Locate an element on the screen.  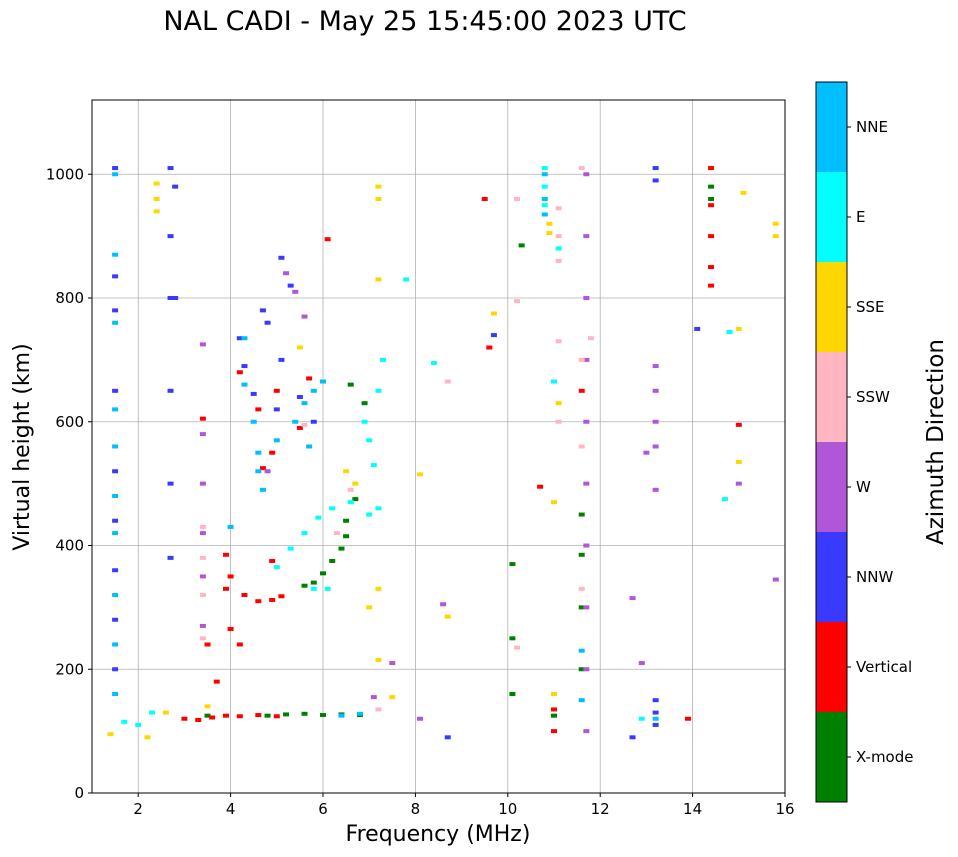
y-tick-label: 400 is located at coordinates (69, 546).